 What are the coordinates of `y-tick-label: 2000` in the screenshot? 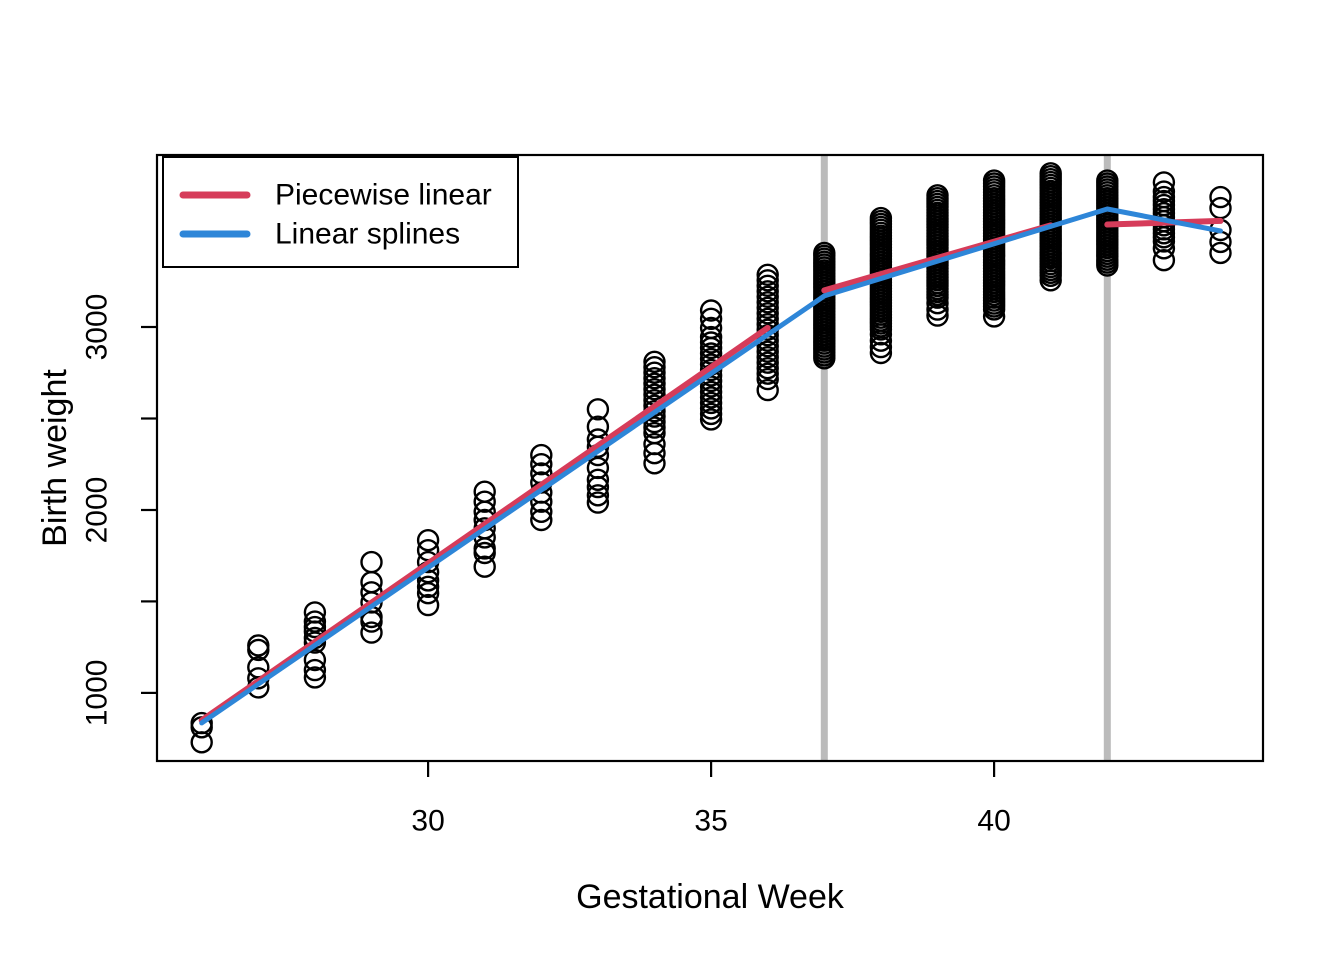 It's located at (97, 510).